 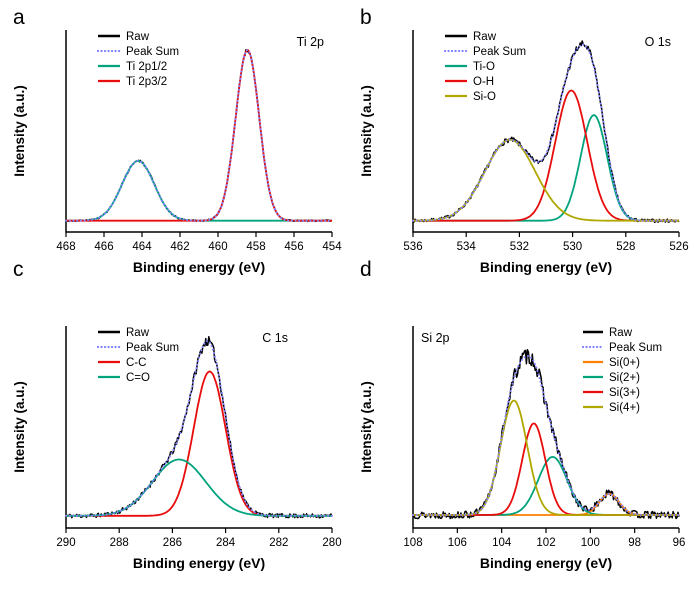 What do you see at coordinates (122, 363) in the screenshot?
I see `legend-item: C-C` at bounding box center [122, 363].